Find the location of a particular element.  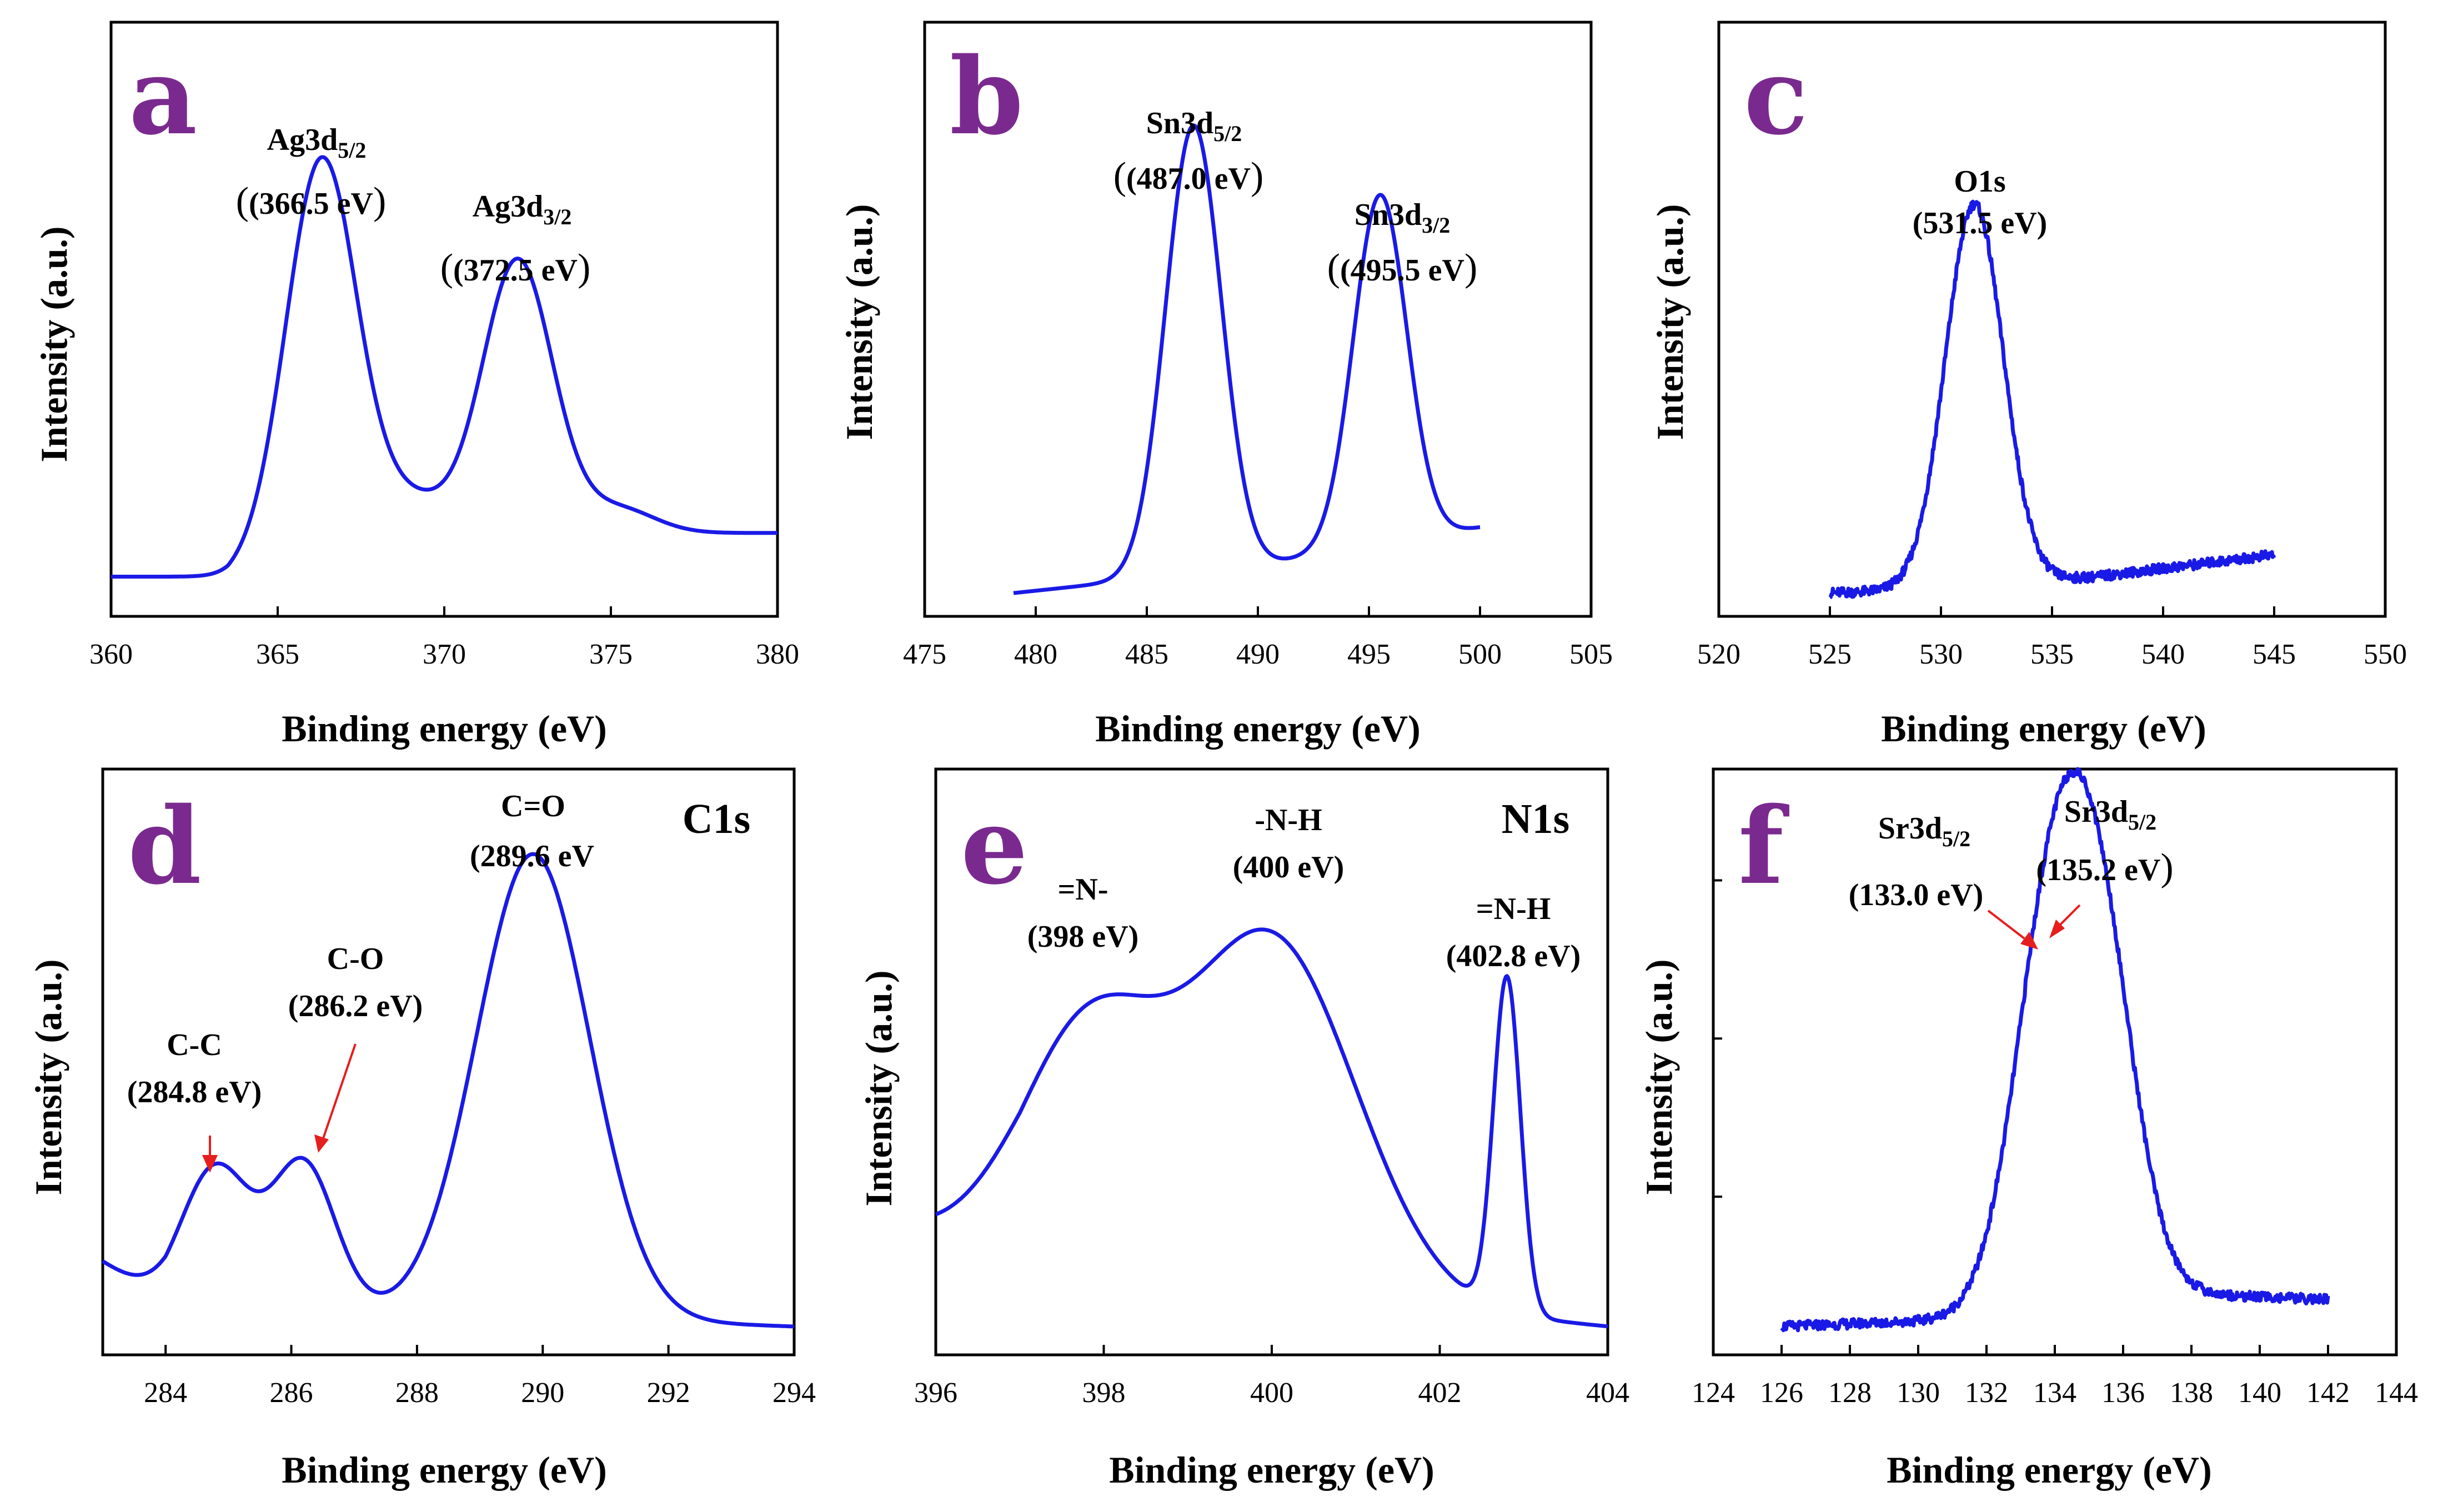

panel-f-xtick-label: 134 is located at coordinates (2054, 1393).